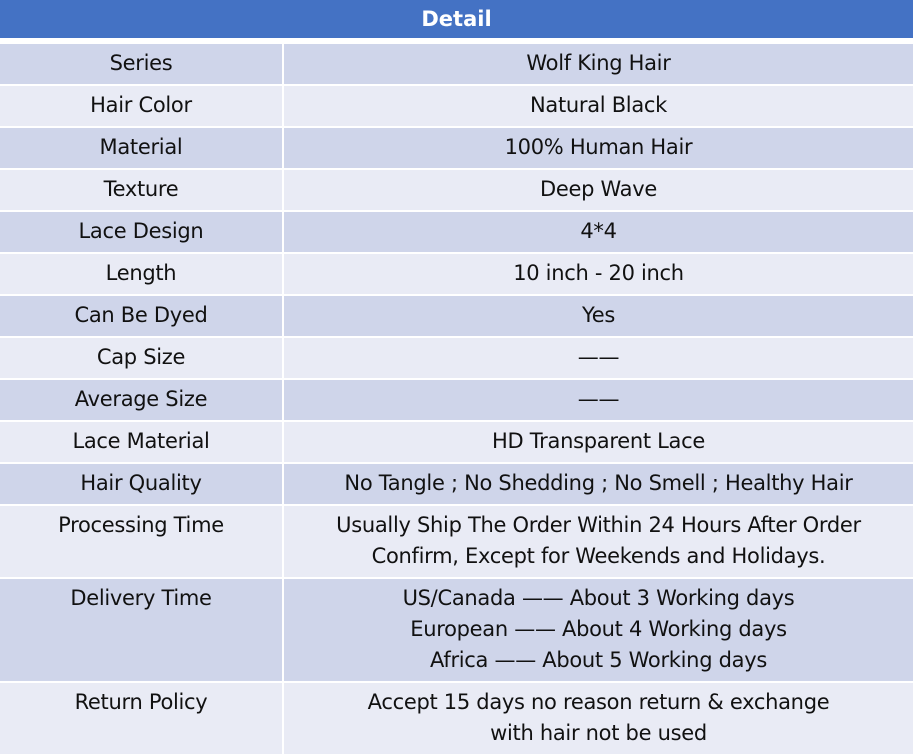  I want to click on row-value: 100% Human Hair, so click(597, 148).